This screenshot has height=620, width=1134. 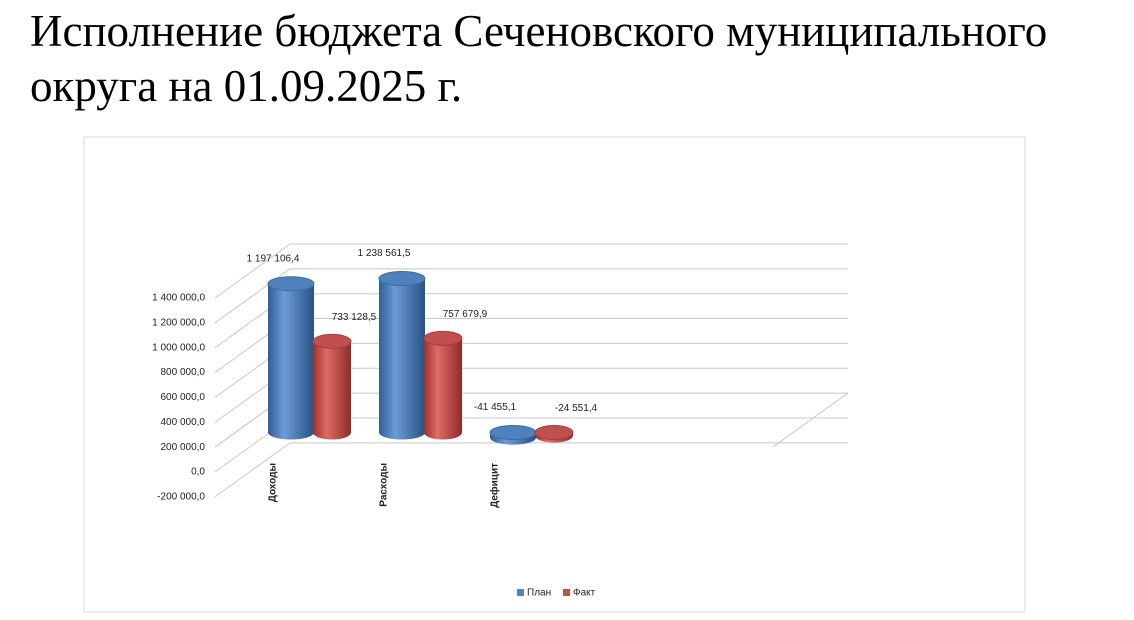 I want to click on y-tick-label: -200 000,0, so click(x=181, y=497).